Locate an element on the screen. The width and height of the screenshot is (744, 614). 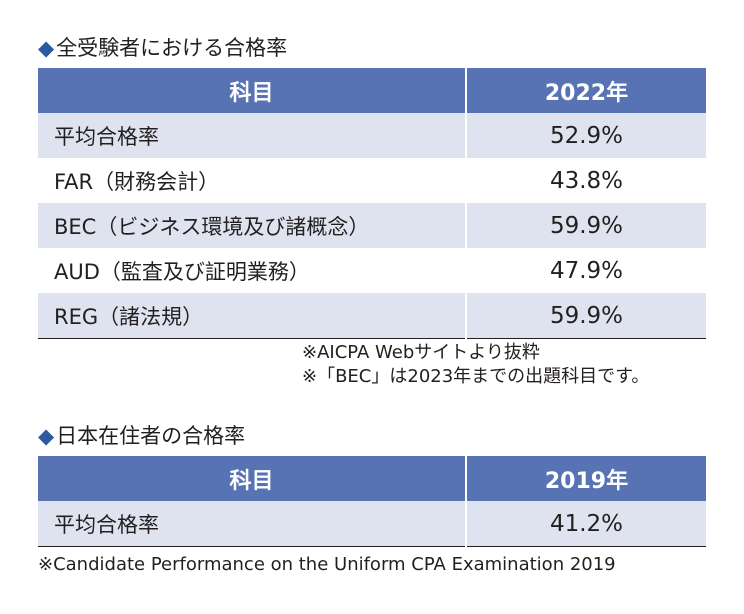
subject-cell: BEC（ビジネス環境及び諸概念） is located at coordinates (252, 225).